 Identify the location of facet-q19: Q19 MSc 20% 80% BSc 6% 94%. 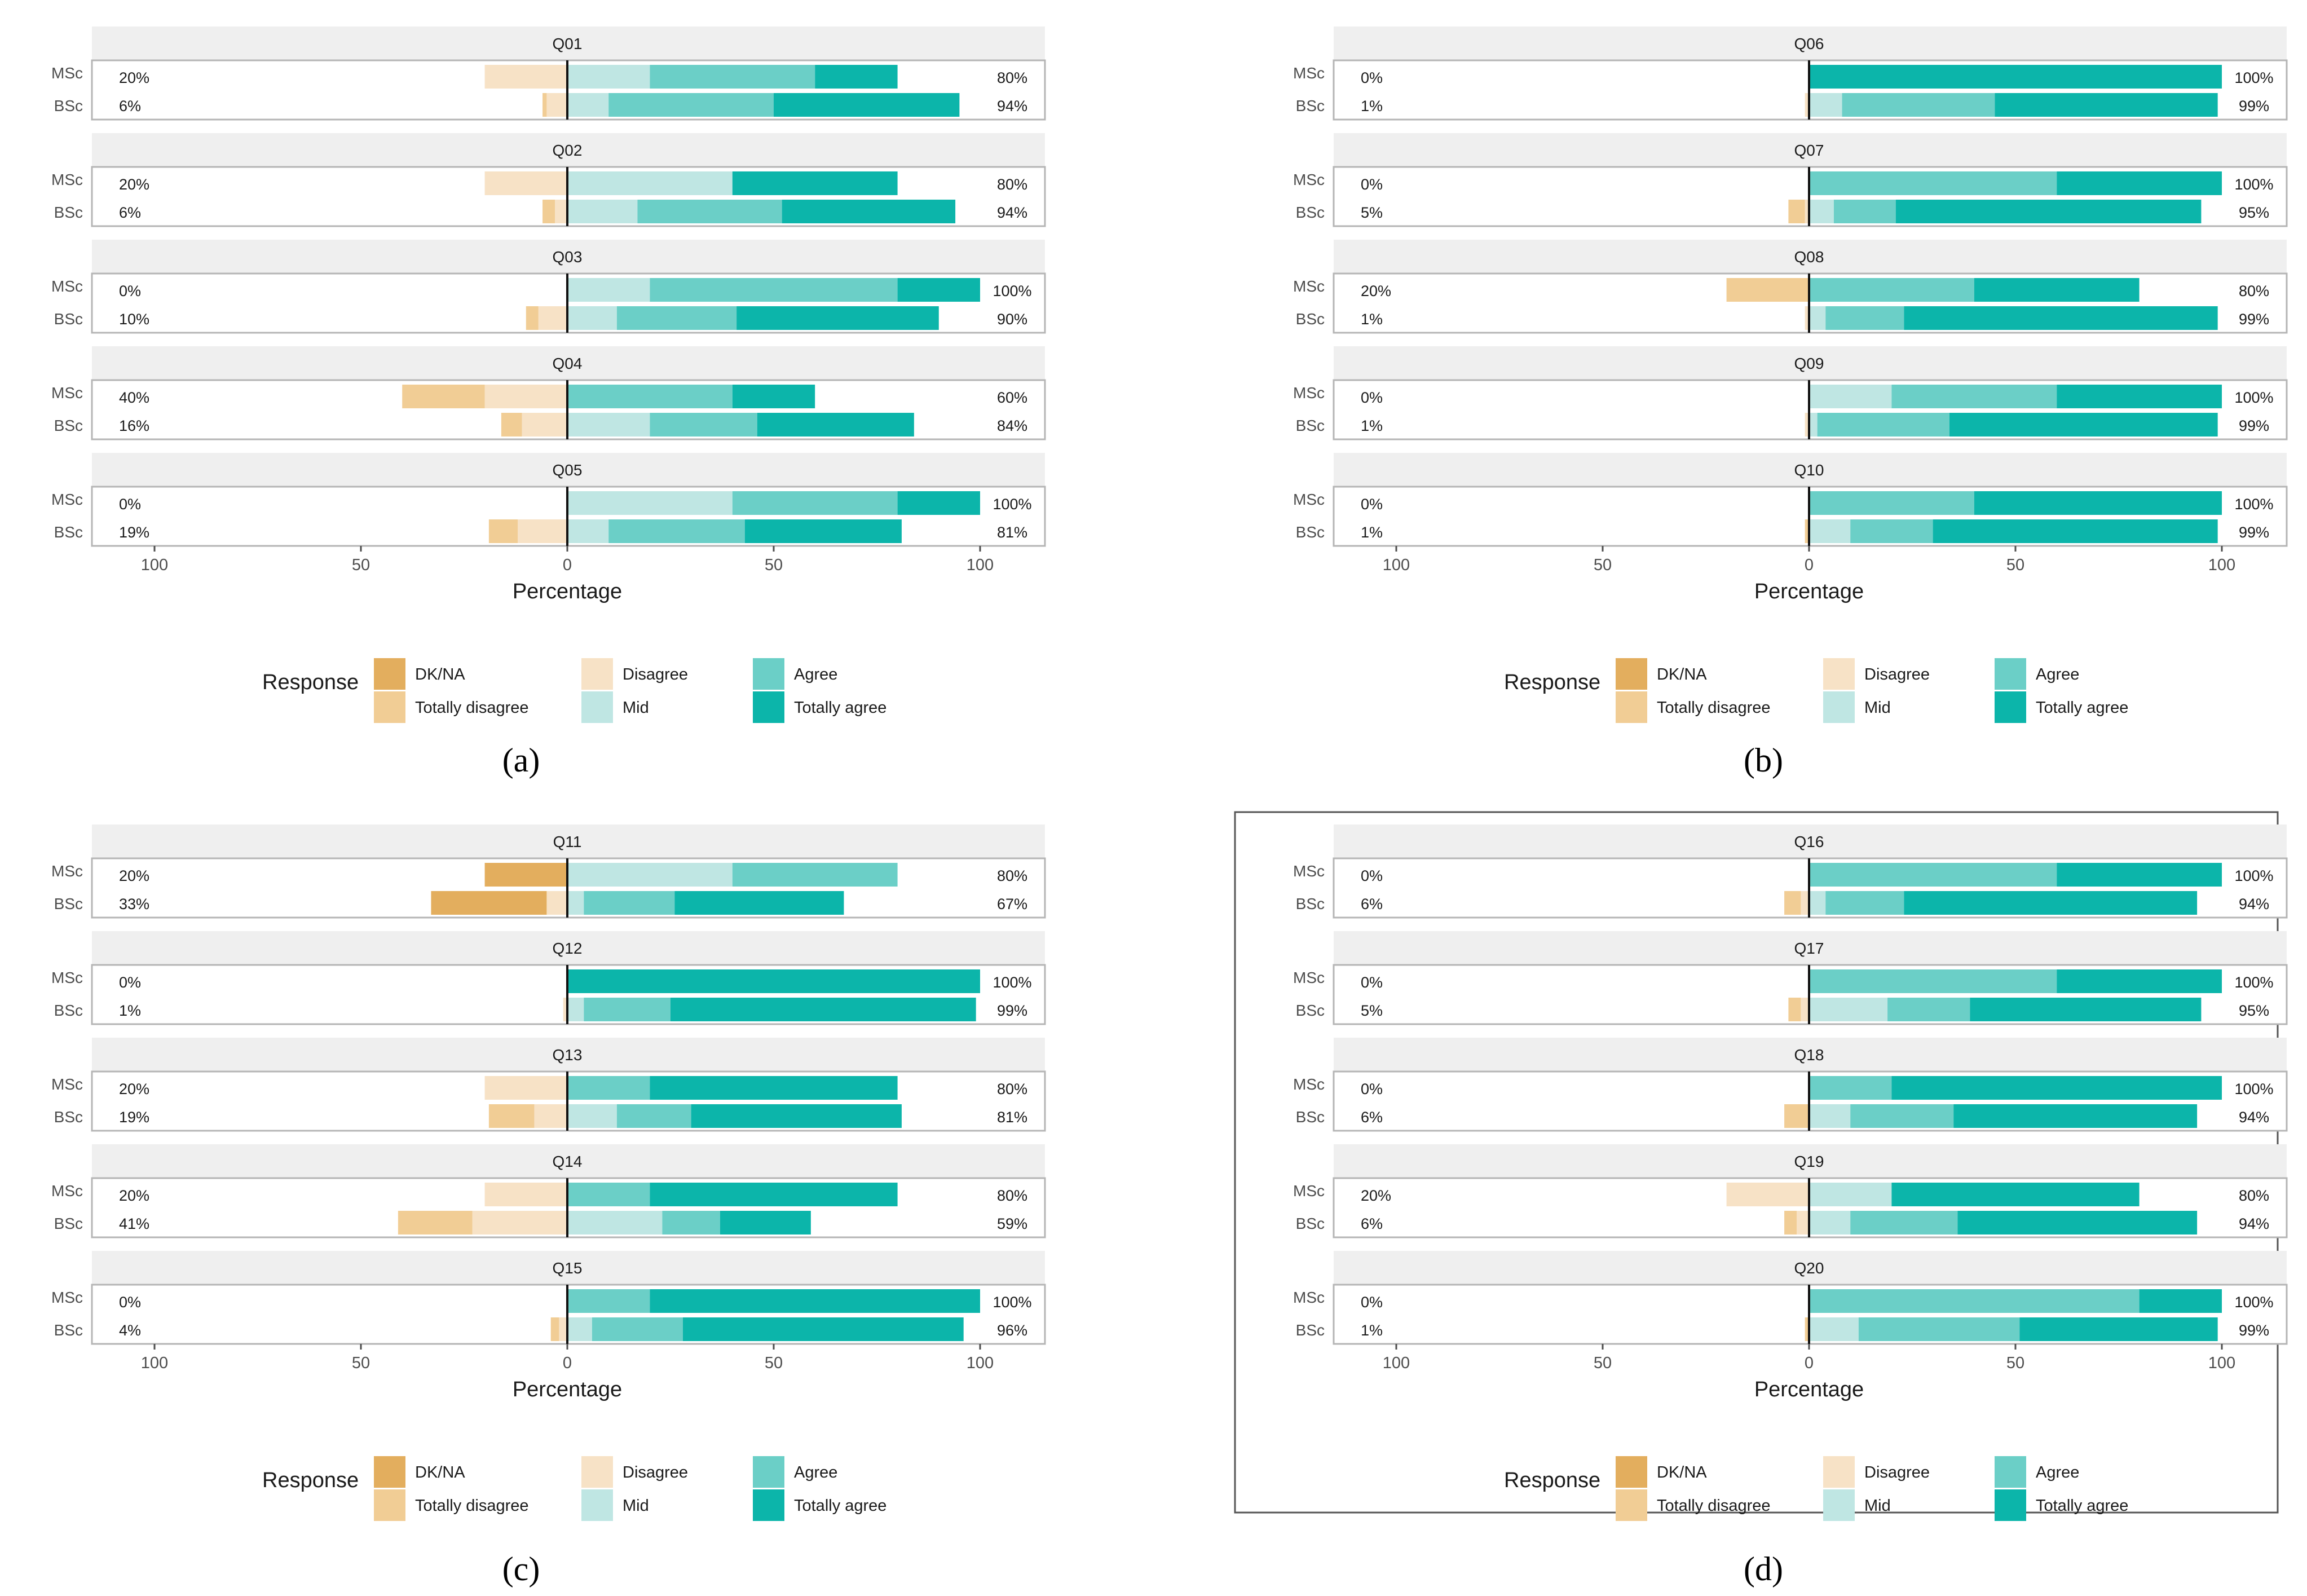
(1790, 1191).